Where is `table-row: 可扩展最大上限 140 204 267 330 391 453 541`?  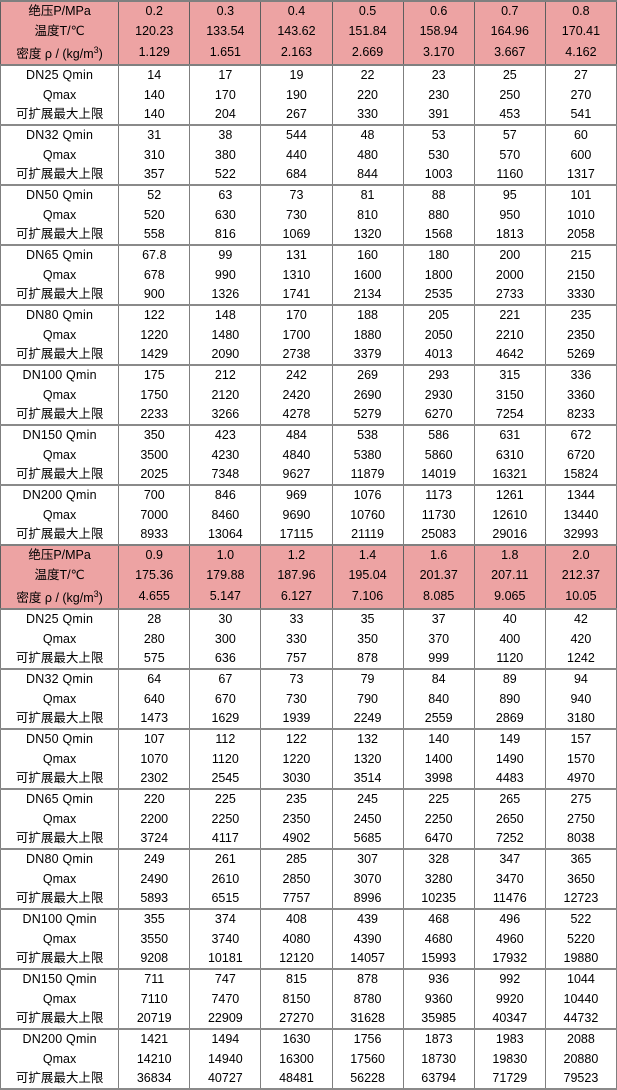 table-row: 可扩展最大上限 140 204 267 330 391 453 541 is located at coordinates (308, 115).